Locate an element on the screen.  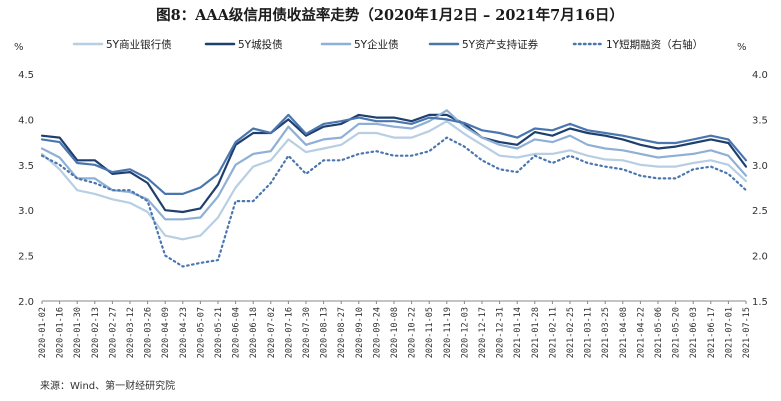
x-tick-label: 2020-07-02 is located at coordinates (272, 332).